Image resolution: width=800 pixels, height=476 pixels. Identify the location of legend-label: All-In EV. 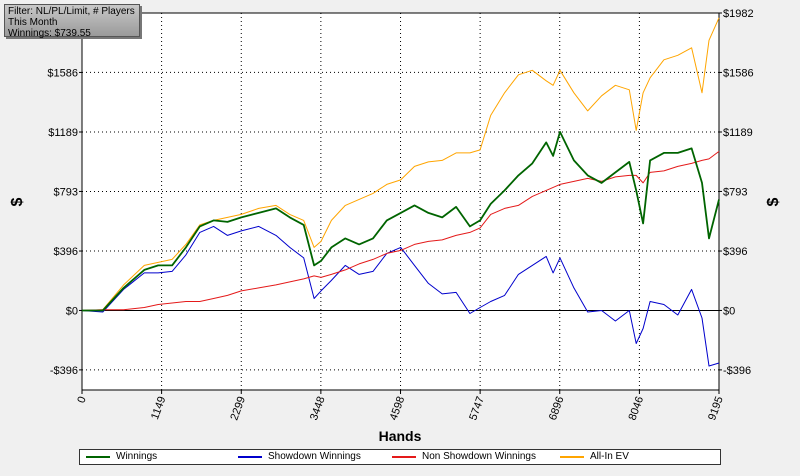
(609, 456).